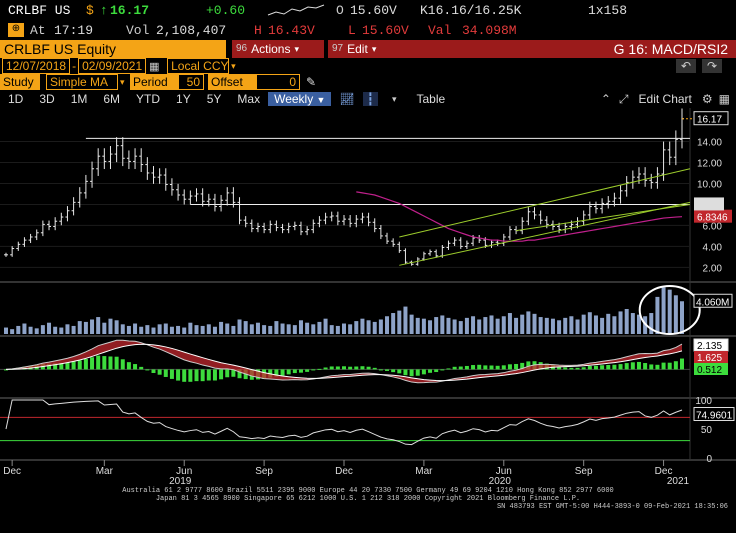  Describe the element at coordinates (191, 30) in the screenshot. I see `volume-value: 2,108,407` at that location.